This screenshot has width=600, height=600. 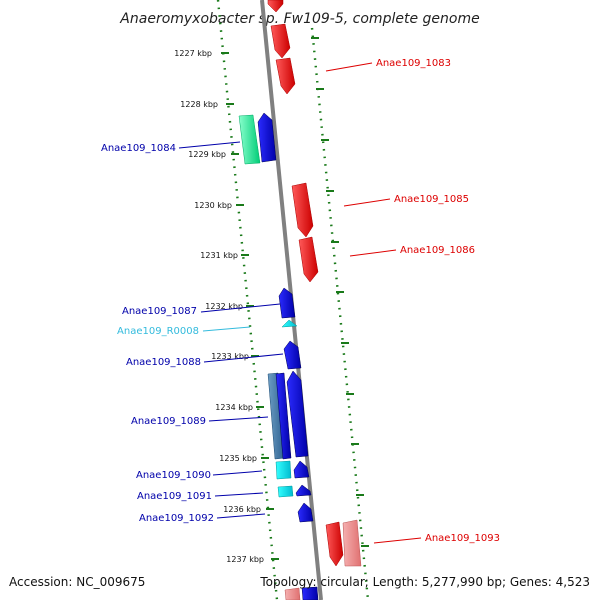 What do you see at coordinates (289, 323) in the screenshot?
I see `rna-arrow` at bounding box center [289, 323].